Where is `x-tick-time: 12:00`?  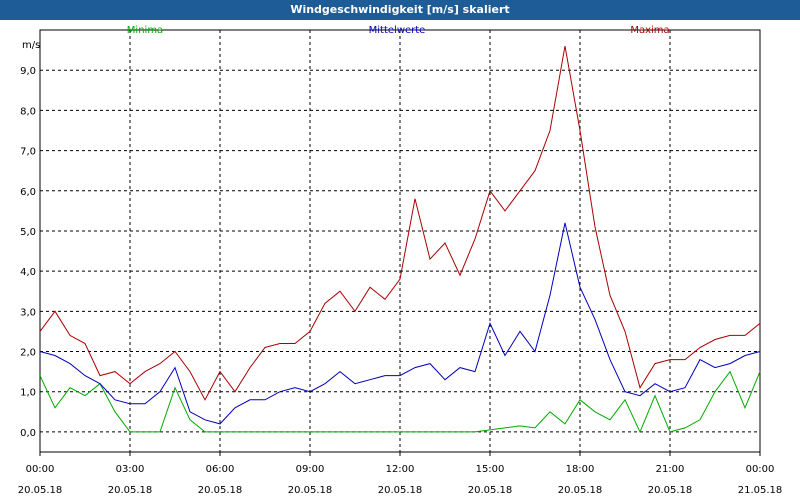
x-tick-time: 12:00 is located at coordinates (400, 469).